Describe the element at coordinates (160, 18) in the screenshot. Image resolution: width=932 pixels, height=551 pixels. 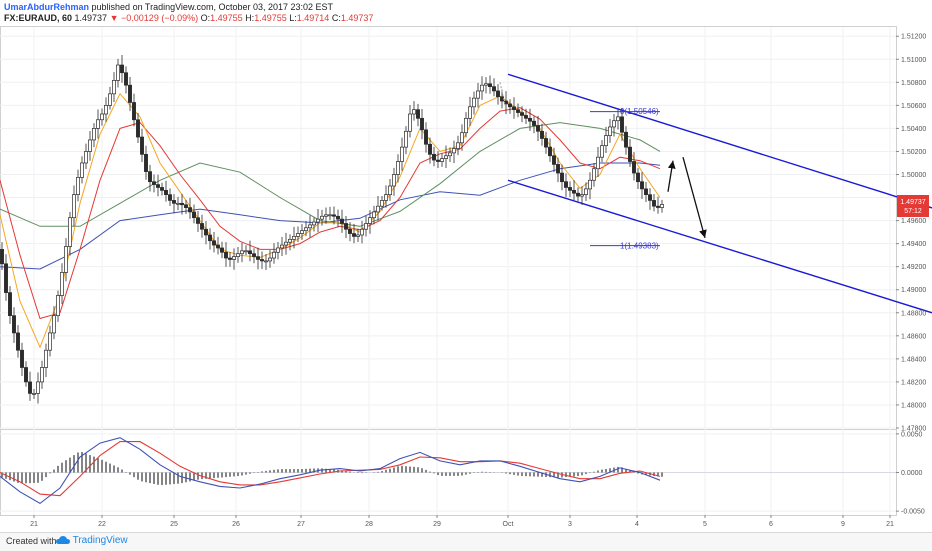
I see `change-value: −0.00129 (−0.09%)` at that location.